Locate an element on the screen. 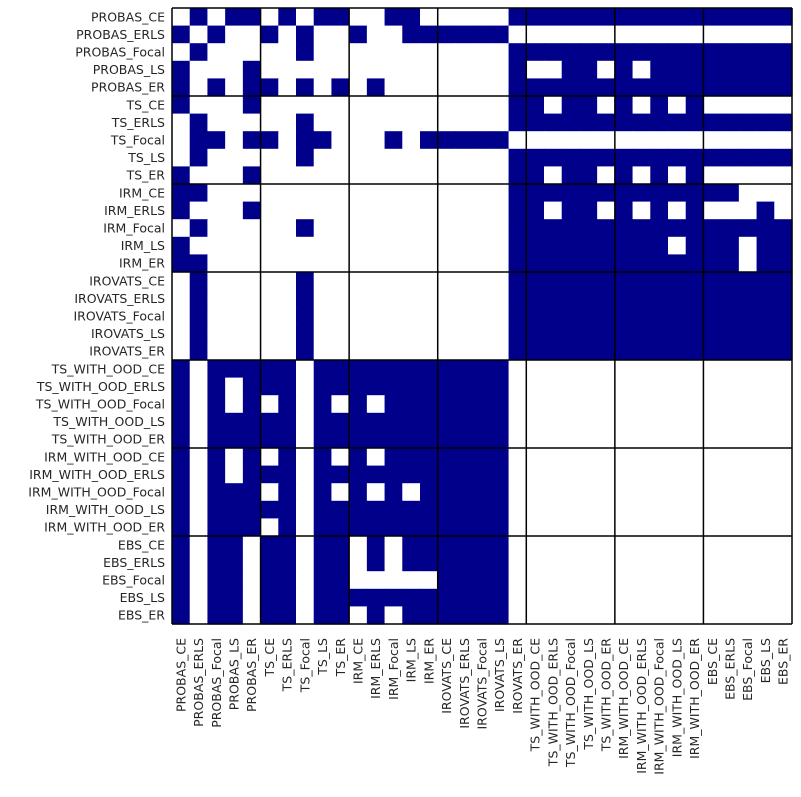  row-tick-label: TS_CE is located at coordinates (146, 104).